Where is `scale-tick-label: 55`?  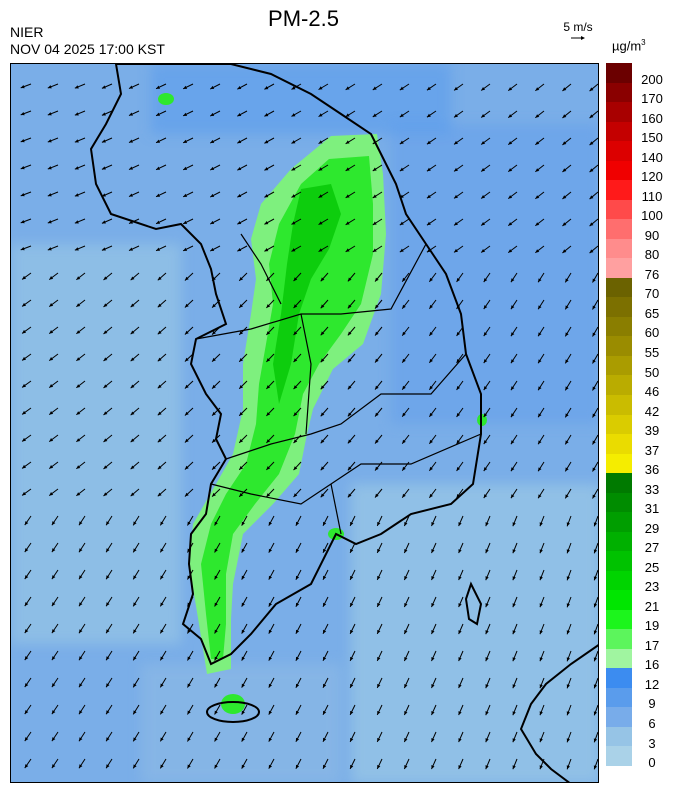
scale-tick-label: 55 is located at coordinates (652, 352).